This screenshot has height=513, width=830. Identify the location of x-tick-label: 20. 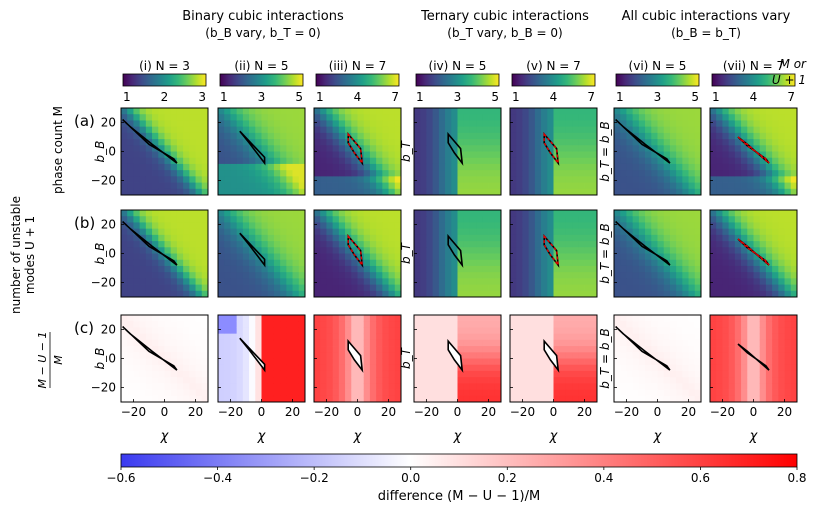
(195, 412).